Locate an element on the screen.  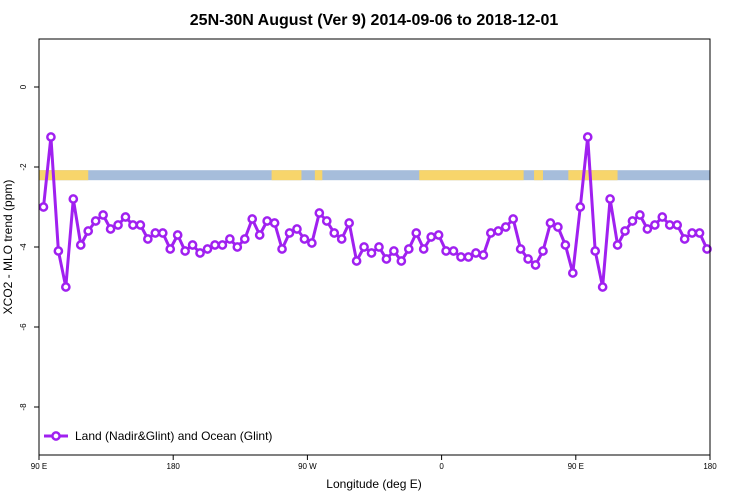
ocean-band is located at coordinates (374, 175).